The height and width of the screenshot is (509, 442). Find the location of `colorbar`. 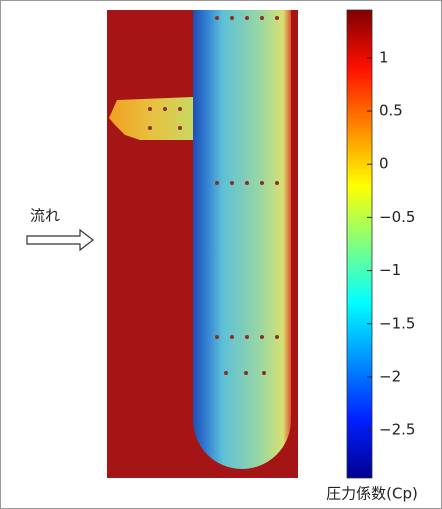

colorbar is located at coordinates (359, 244).